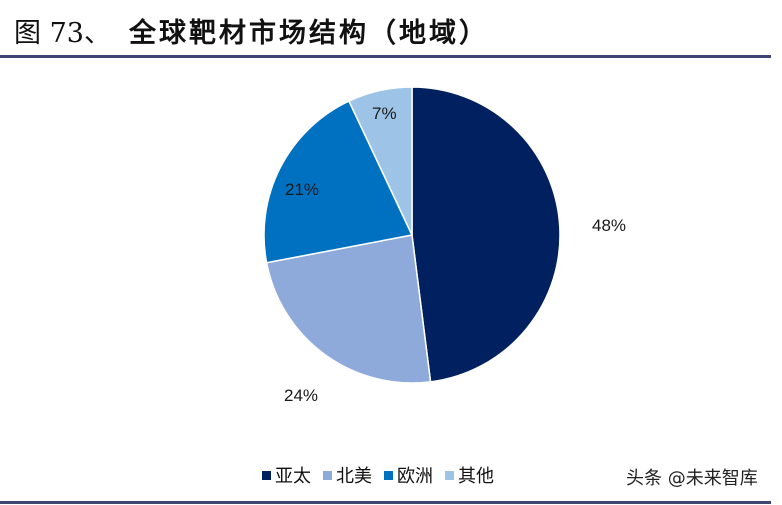 This screenshot has height=505, width=782. I want to click on legend-label: 欧洲, so click(415, 476).